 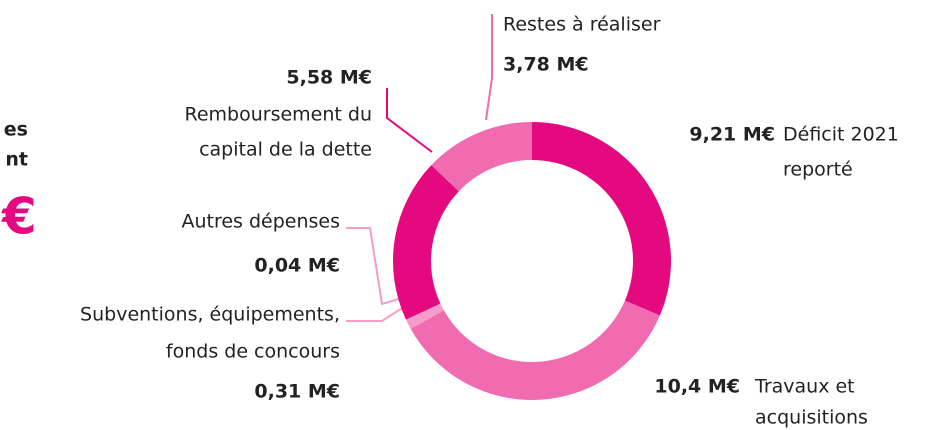 I want to click on value-label: 0,04 M€, so click(x=297, y=266).